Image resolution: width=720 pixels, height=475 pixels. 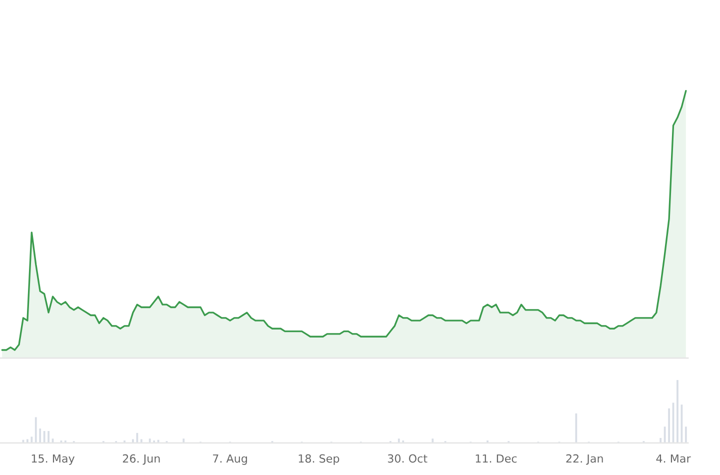 I want to click on x-tick-label: 18. Sep, so click(x=319, y=459).